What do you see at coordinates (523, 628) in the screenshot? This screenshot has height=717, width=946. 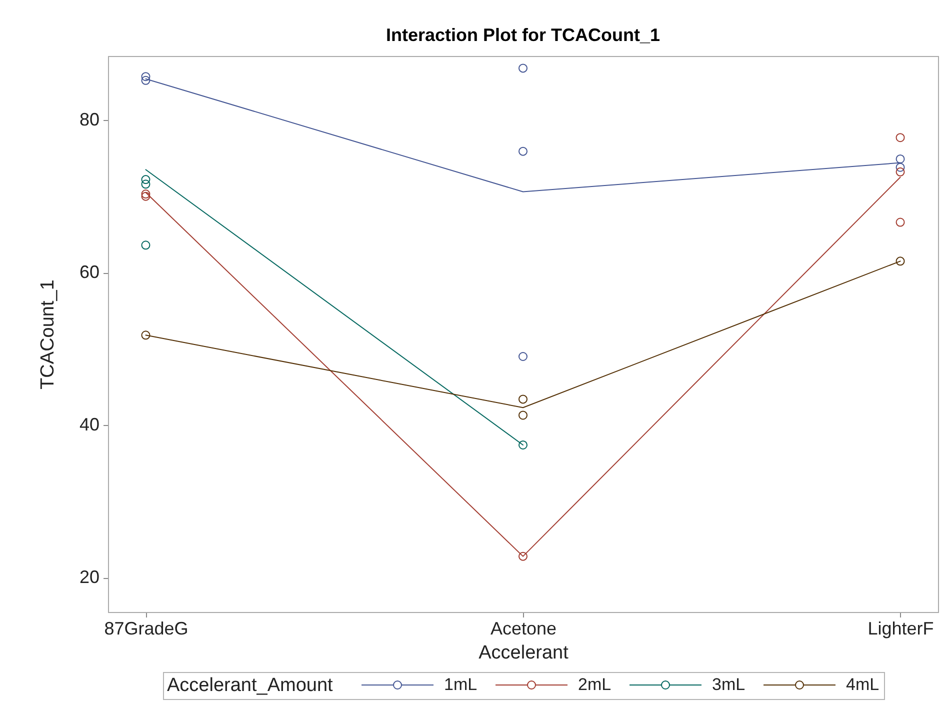 I see `x-tick-label: Acetone` at bounding box center [523, 628].